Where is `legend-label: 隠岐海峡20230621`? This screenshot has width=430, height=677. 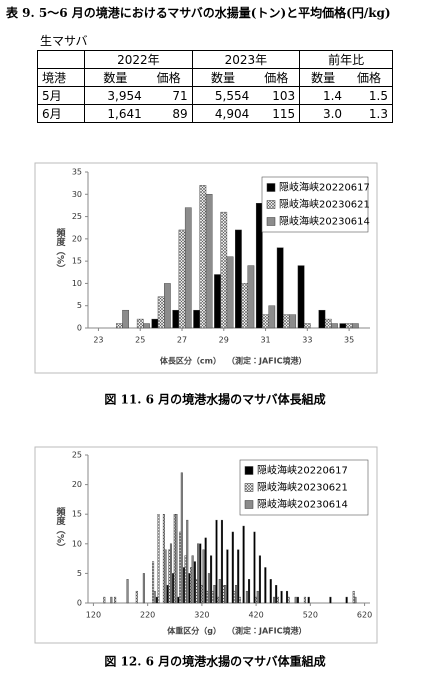 legend-label: 隠岐海峡20230621 is located at coordinates (302, 487).